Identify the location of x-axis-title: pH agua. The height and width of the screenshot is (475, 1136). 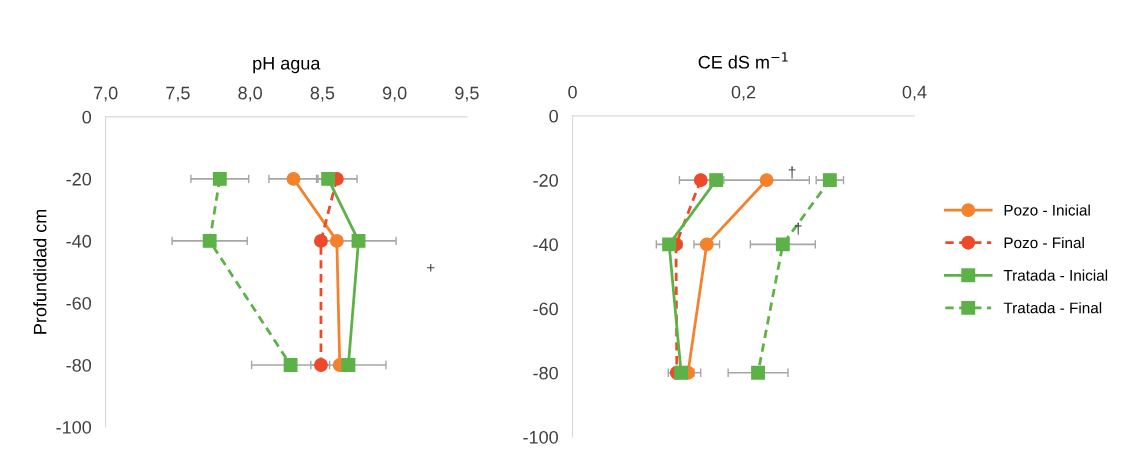
(287, 65).